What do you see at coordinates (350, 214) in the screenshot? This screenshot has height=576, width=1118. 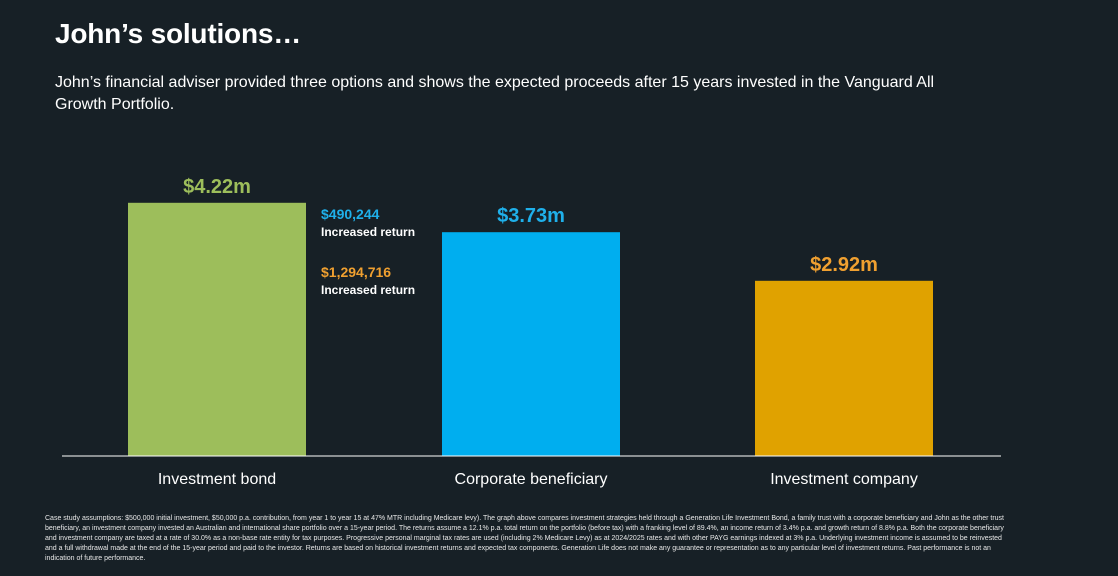 I see `annotation-value: $490,244` at bounding box center [350, 214].